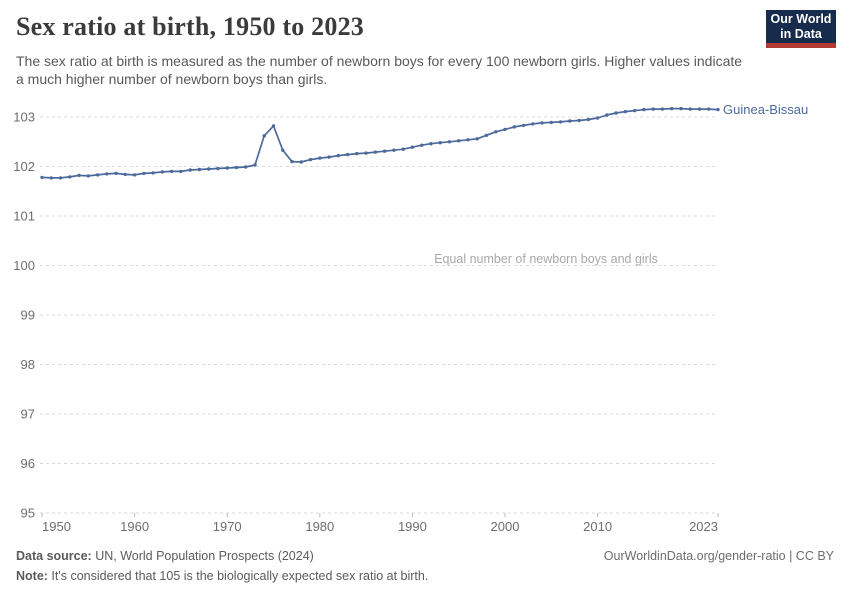  What do you see at coordinates (28, 463) in the screenshot?
I see `y-axis-label-96: 96` at bounding box center [28, 463].